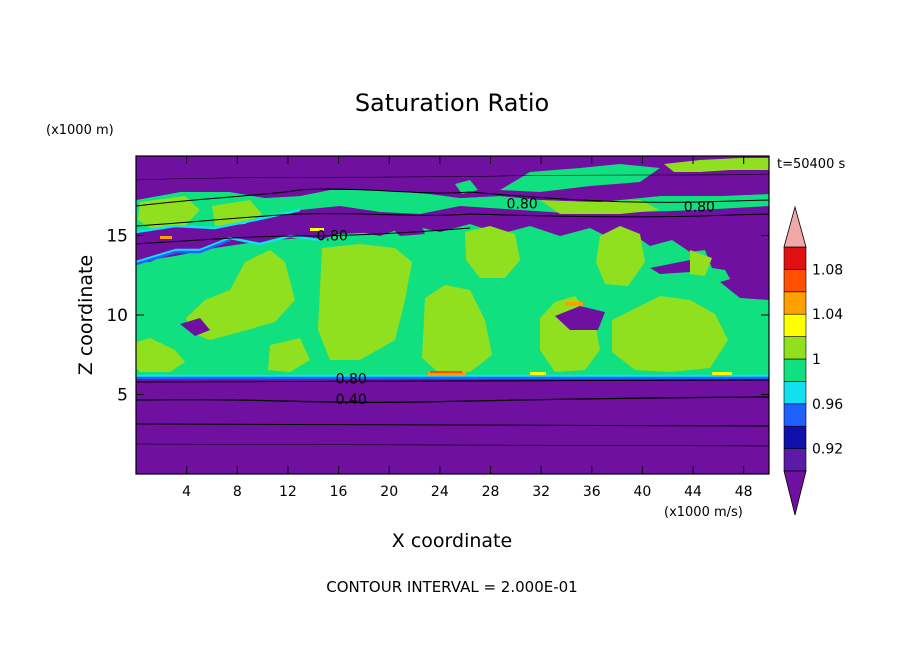 Image resolution: width=904 pixels, height=654 pixels. Describe the element at coordinates (827, 315) in the screenshot. I see `colorbar-tick-label: 1.04` at that location.